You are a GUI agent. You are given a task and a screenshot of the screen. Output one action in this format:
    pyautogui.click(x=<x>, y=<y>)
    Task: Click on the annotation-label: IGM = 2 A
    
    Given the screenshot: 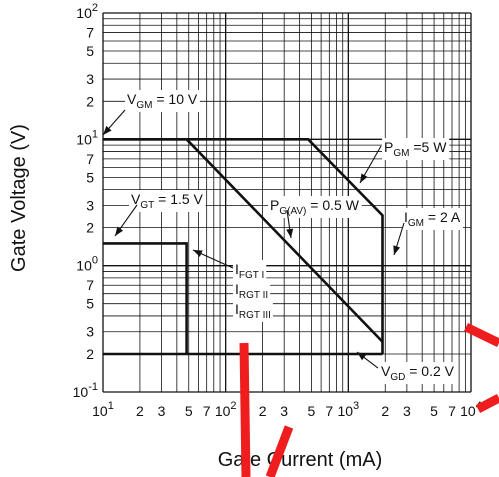 What is the action you would take?
    pyautogui.click(x=432, y=219)
    